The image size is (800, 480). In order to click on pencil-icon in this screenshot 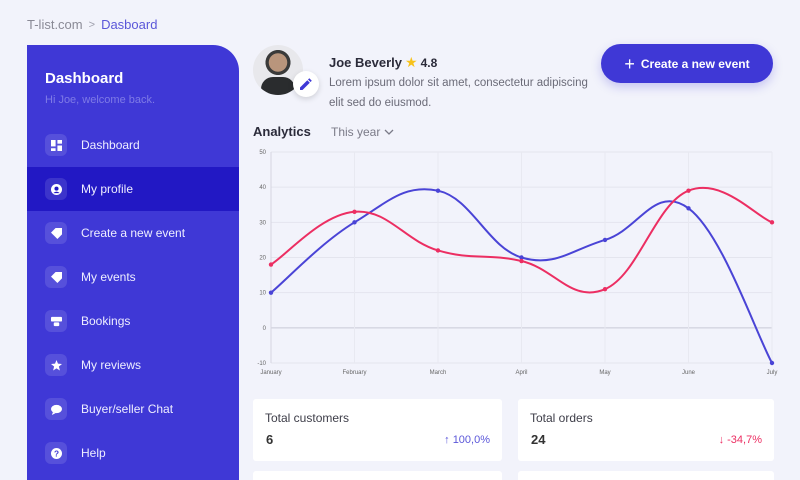, I will do `click(306, 84)`.